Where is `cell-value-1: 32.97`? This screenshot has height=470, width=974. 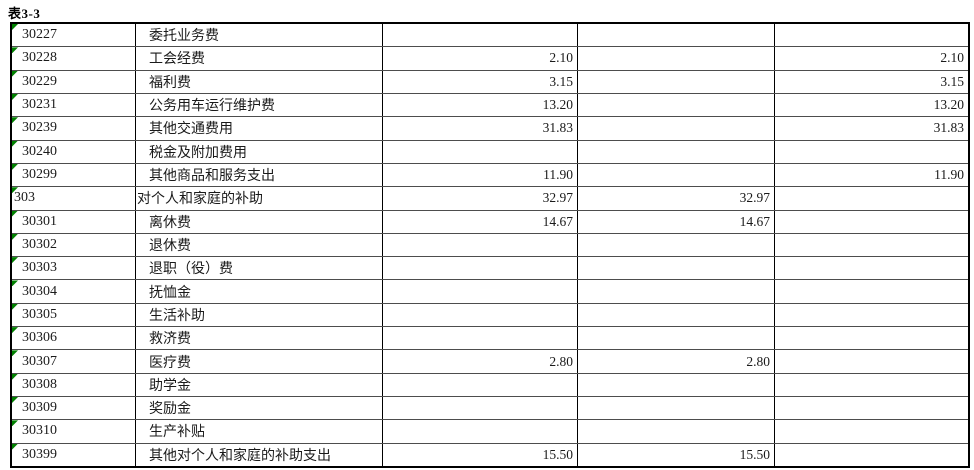
cell-value-1: 32.97 is located at coordinates (480, 198).